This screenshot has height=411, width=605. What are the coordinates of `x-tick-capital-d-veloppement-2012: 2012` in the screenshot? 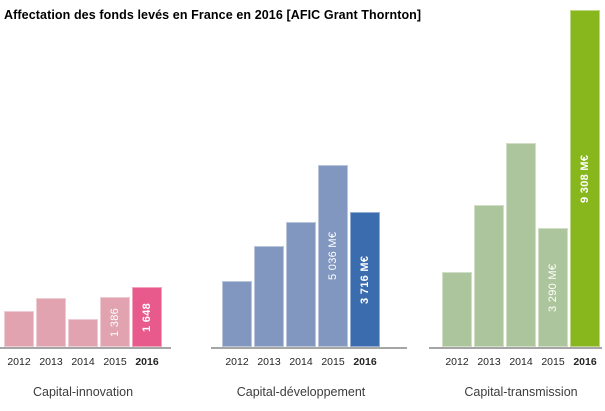 It's located at (237, 362).